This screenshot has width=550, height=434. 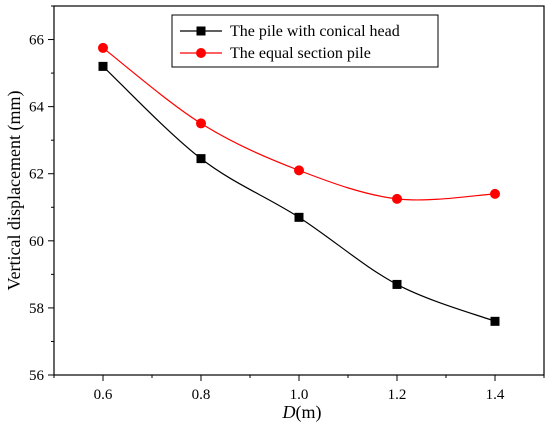 What do you see at coordinates (37, 108) in the screenshot?
I see `y-tick-label: 64` at bounding box center [37, 108].